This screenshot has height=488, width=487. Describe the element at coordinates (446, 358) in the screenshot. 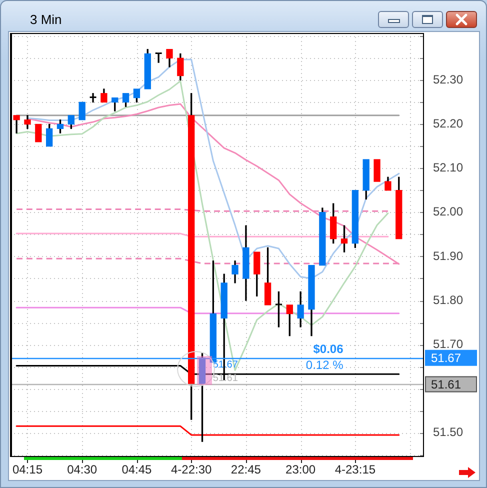

I see `ref-line-label: 51.67` at that location.